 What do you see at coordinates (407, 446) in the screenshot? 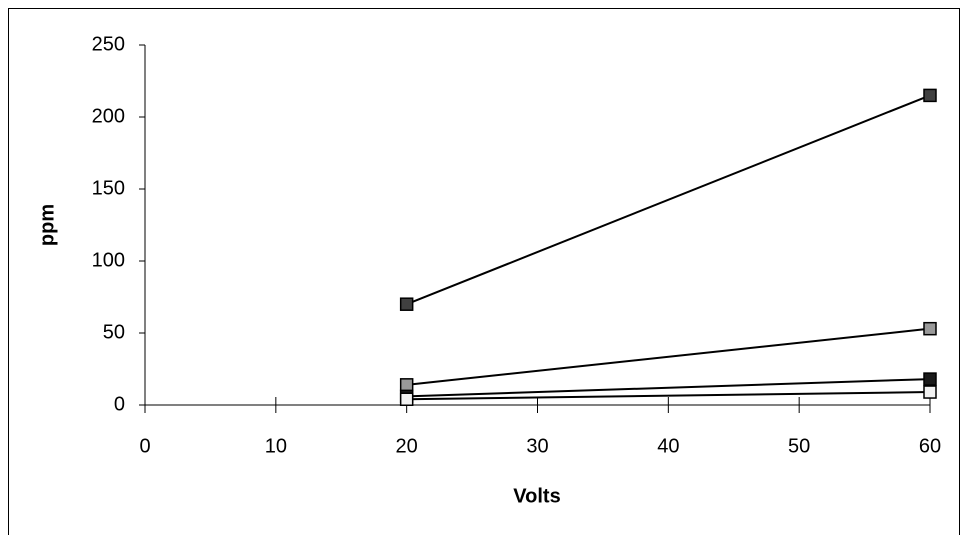
I see `x-tick-label: 20` at bounding box center [407, 446].